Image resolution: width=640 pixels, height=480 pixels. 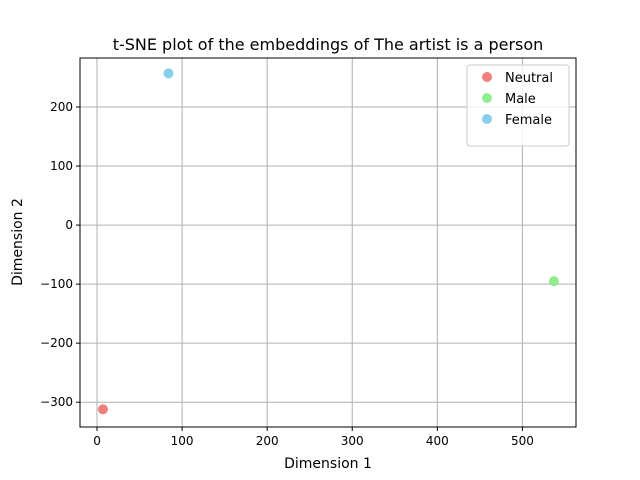 What do you see at coordinates (61, 107) in the screenshot?
I see `y-tick-label: 200` at bounding box center [61, 107].